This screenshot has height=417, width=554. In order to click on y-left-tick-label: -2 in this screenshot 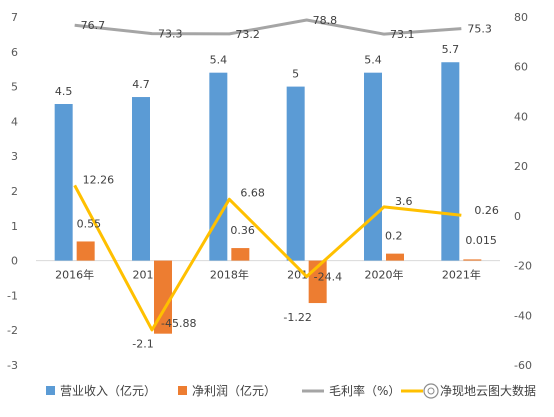, I will do `click(12, 330)`.